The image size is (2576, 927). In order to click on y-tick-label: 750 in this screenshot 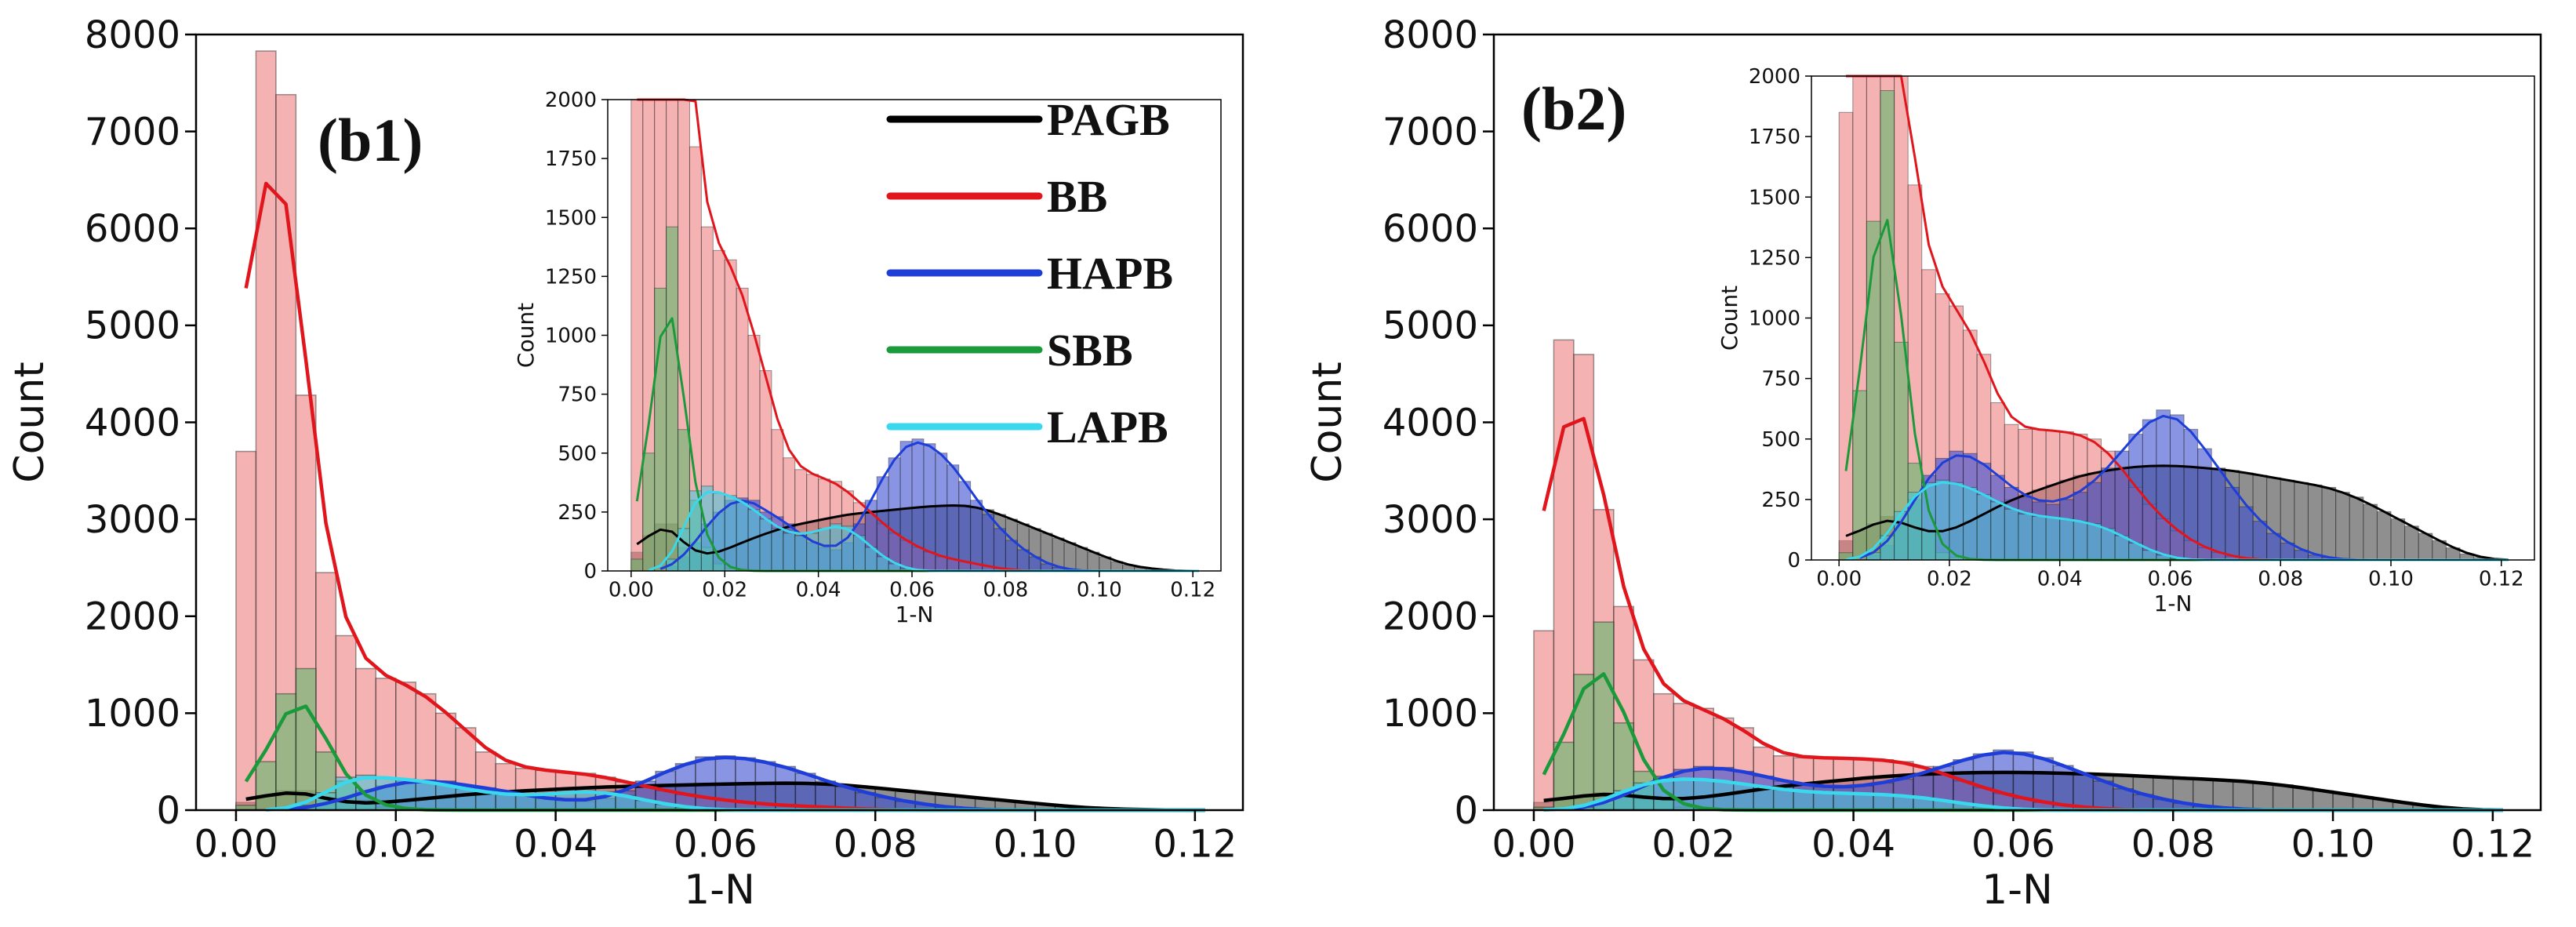, I will do `click(1780, 379)`.